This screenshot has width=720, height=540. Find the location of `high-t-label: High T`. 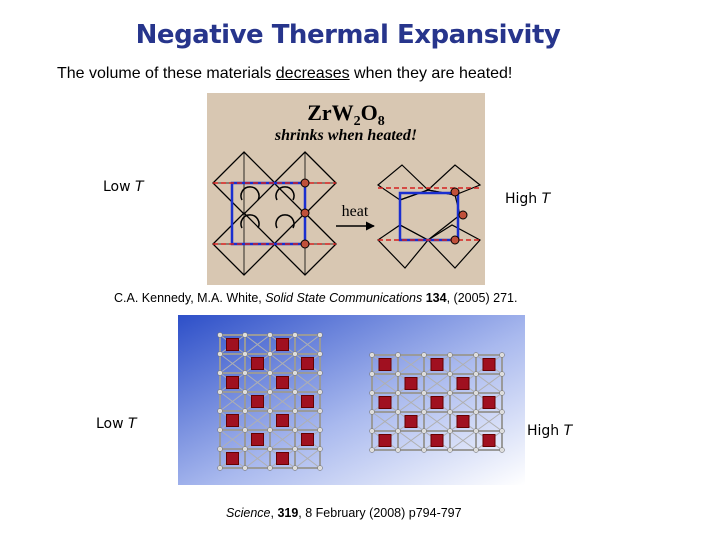

high-t-label: High T is located at coordinates (549, 431).